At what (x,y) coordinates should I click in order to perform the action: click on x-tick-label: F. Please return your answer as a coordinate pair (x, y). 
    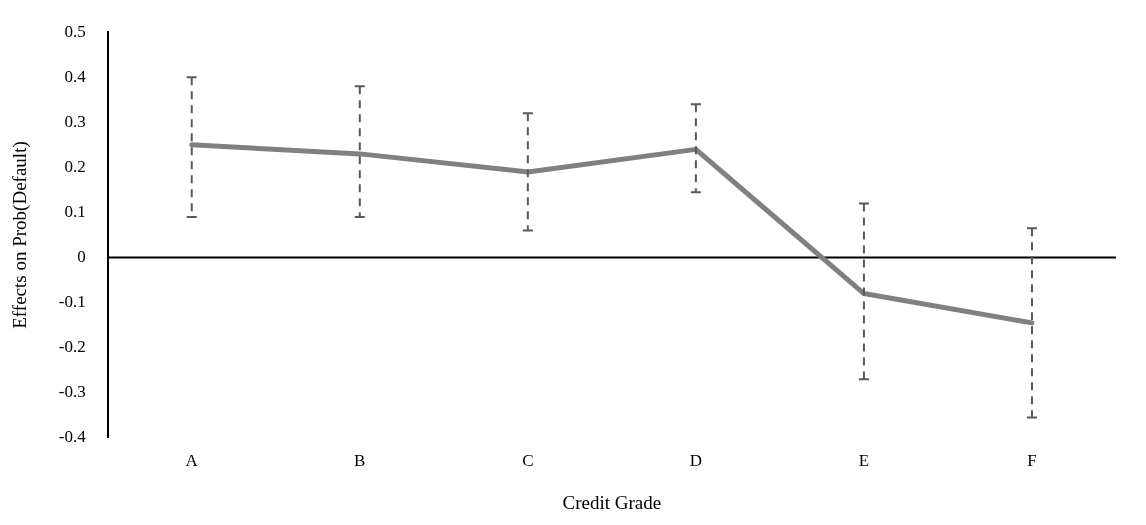
    Looking at the image, I should click on (1032, 461).